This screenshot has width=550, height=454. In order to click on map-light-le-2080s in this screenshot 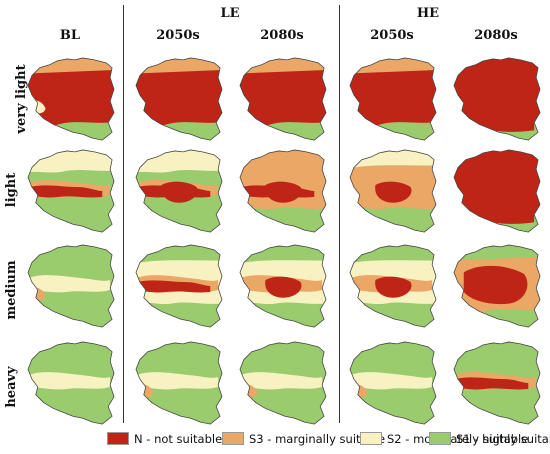, I will do `click(283, 191)`.